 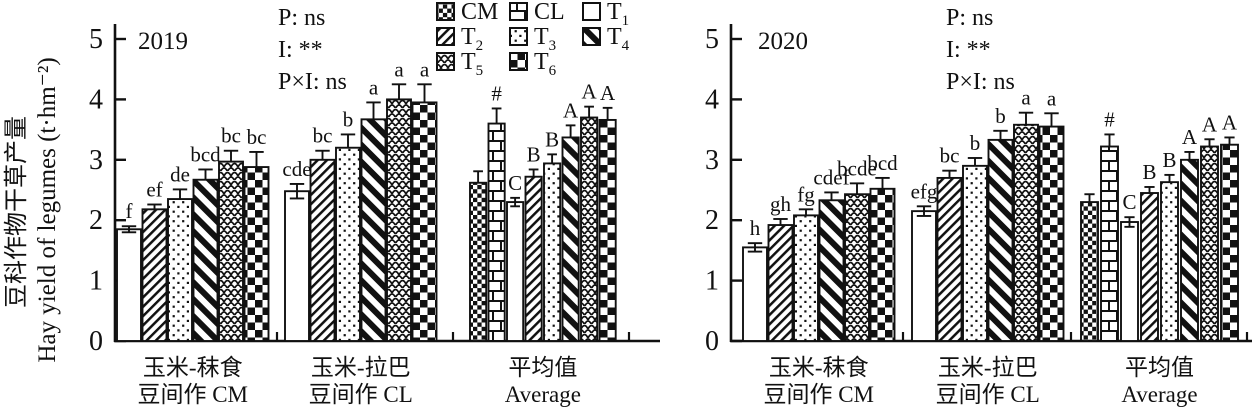 I want to click on legend-item-CM: CM, so click(x=467, y=12).